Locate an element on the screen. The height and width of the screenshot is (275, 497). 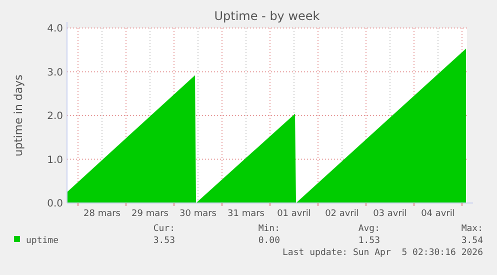
y-tick-label: 4.0 is located at coordinates (55, 29).